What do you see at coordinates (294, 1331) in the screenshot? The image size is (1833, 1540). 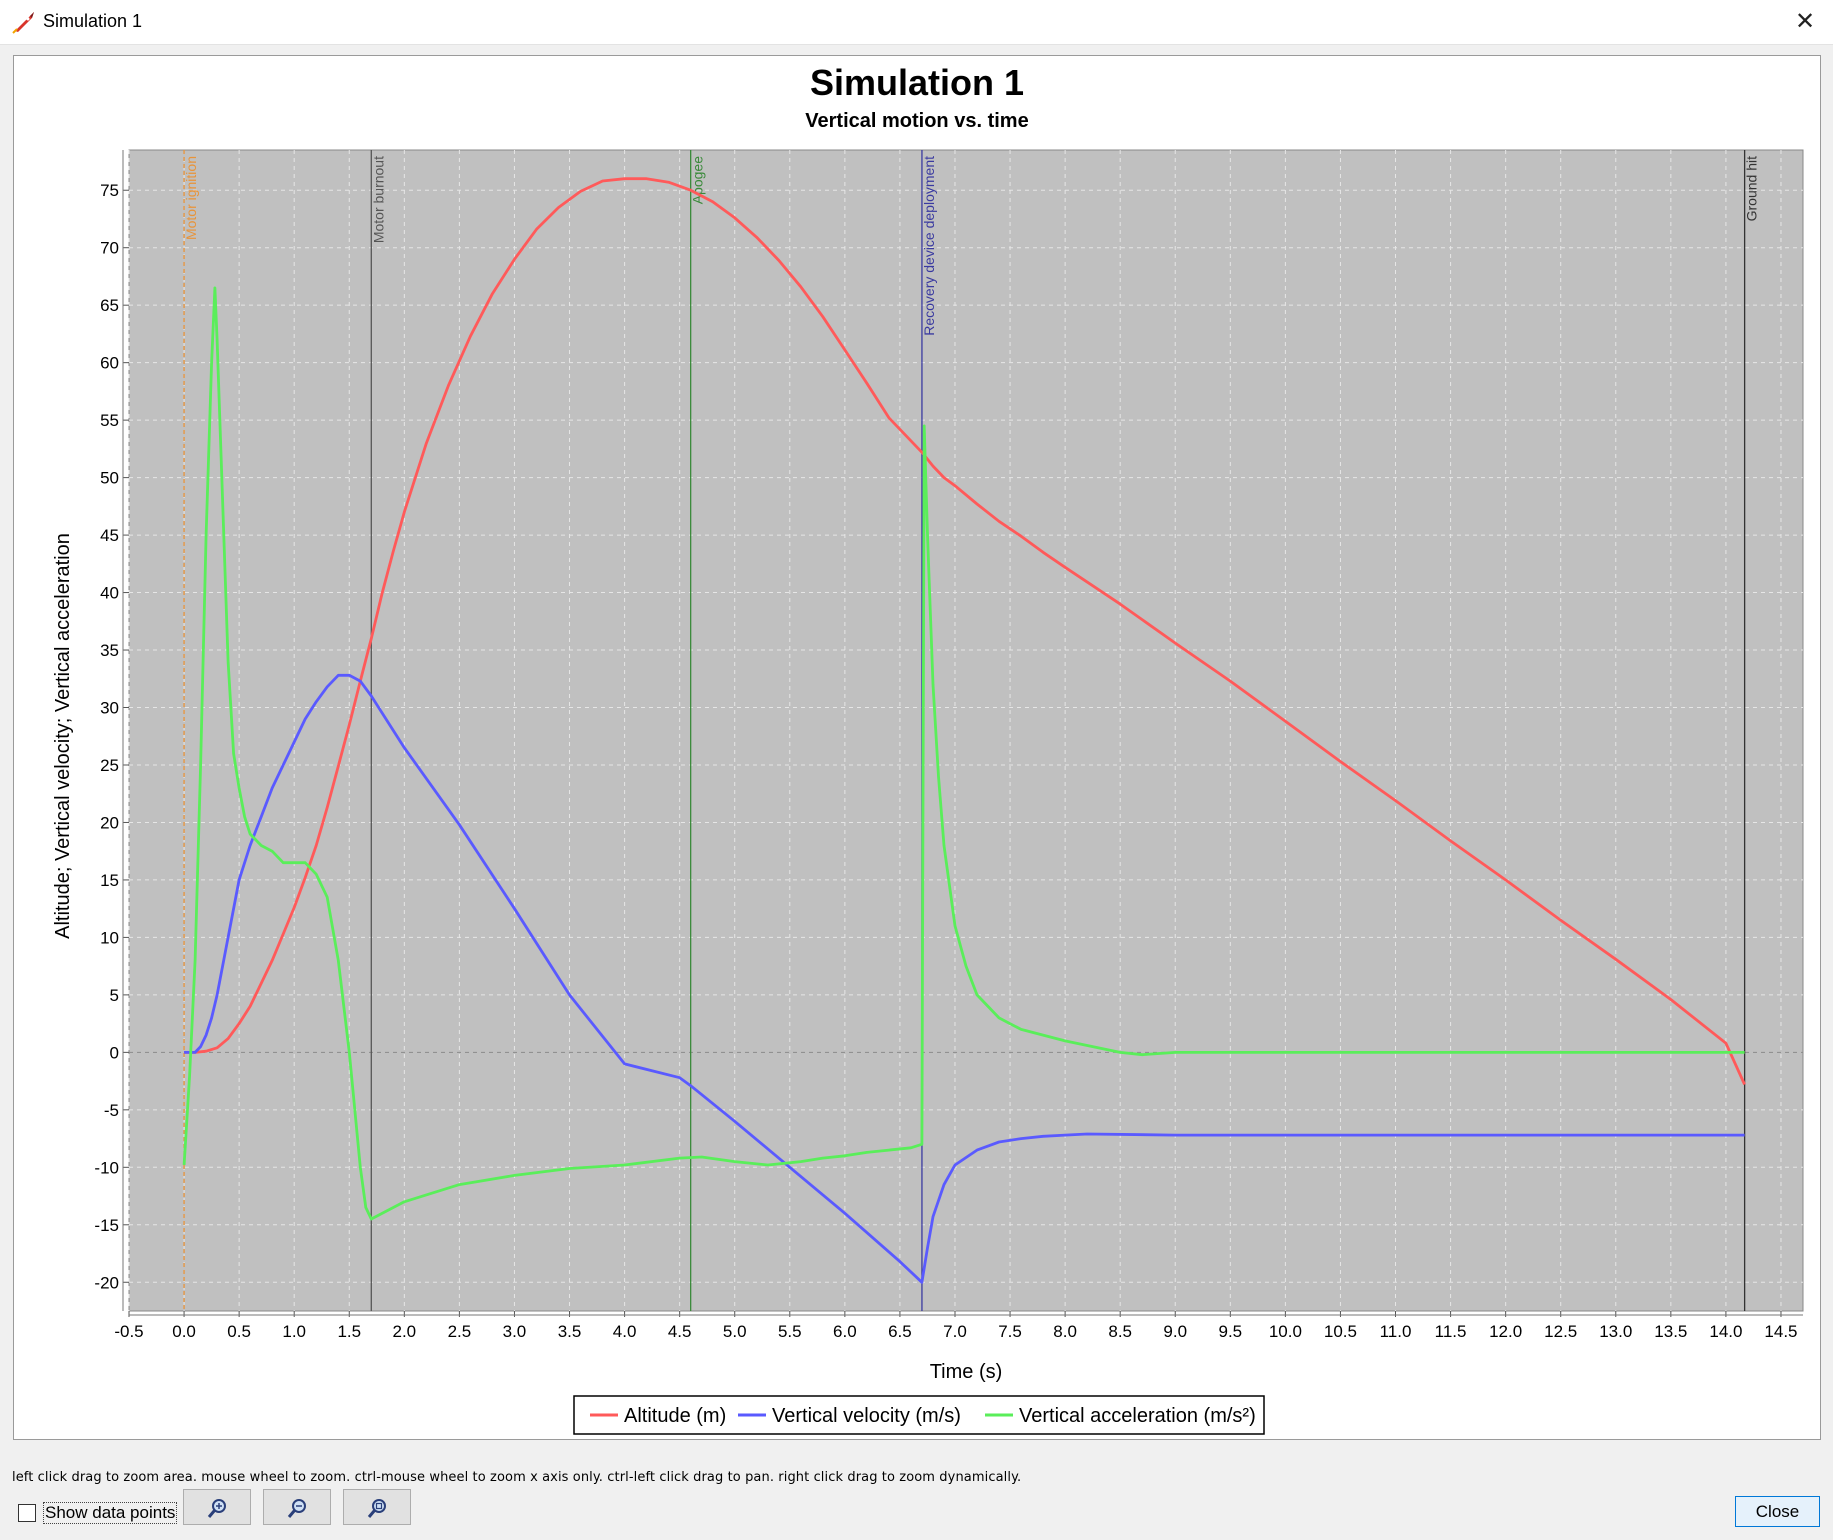 I see `x-tick-label: 1.0` at bounding box center [294, 1331].